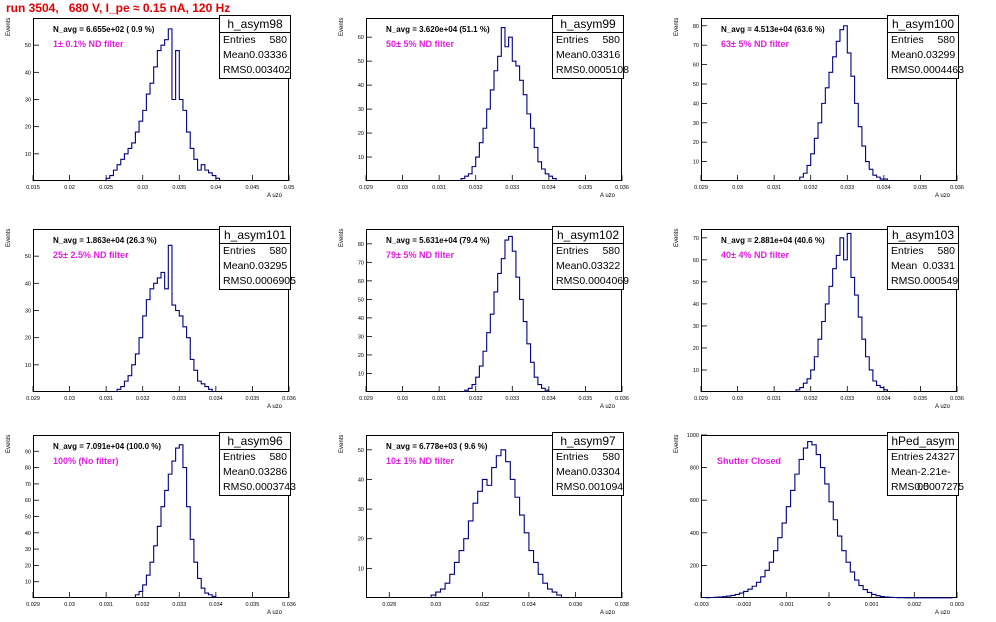 The height and width of the screenshot is (622, 996). I want to click on stat-row-rms: RMS 0.0003743, so click(258, 487).